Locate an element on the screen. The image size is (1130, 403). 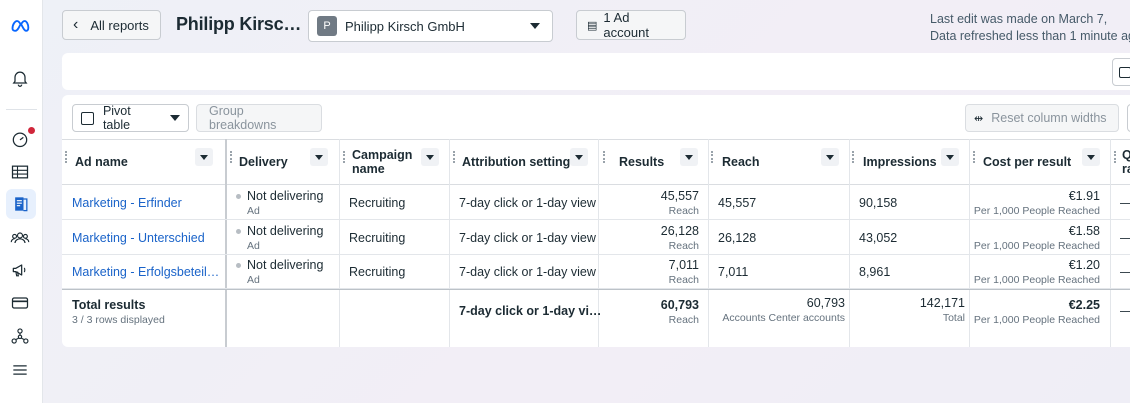
results-value: 7,011 Reach is located at coordinates (660, 272).